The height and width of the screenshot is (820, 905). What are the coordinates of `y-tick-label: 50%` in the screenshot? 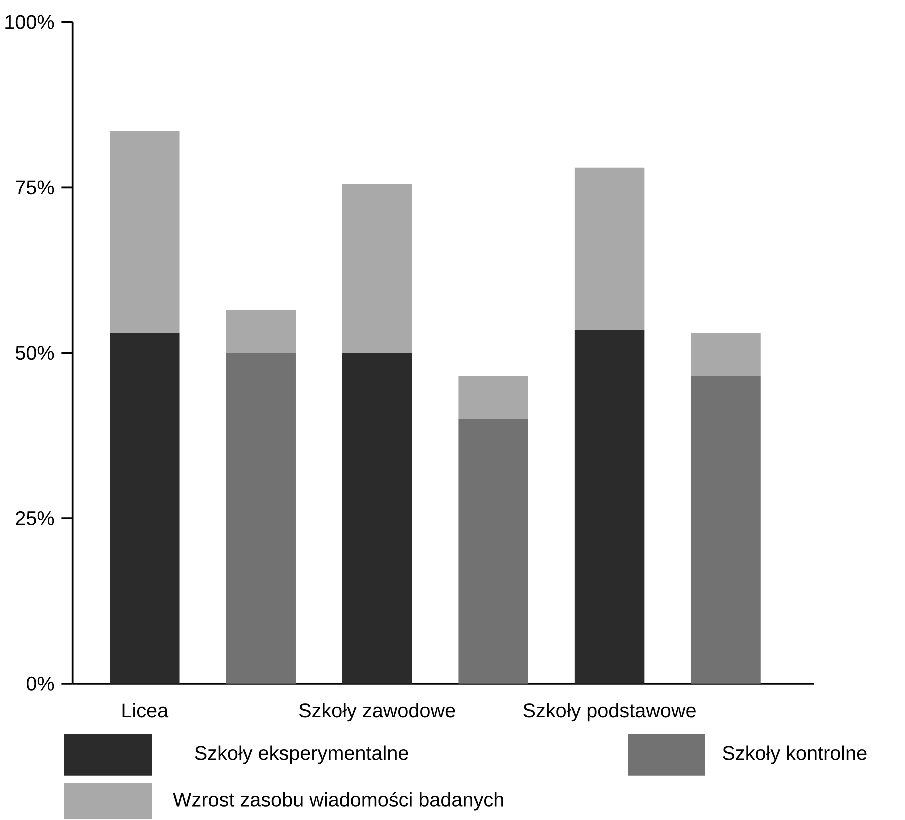 It's located at (35, 353).